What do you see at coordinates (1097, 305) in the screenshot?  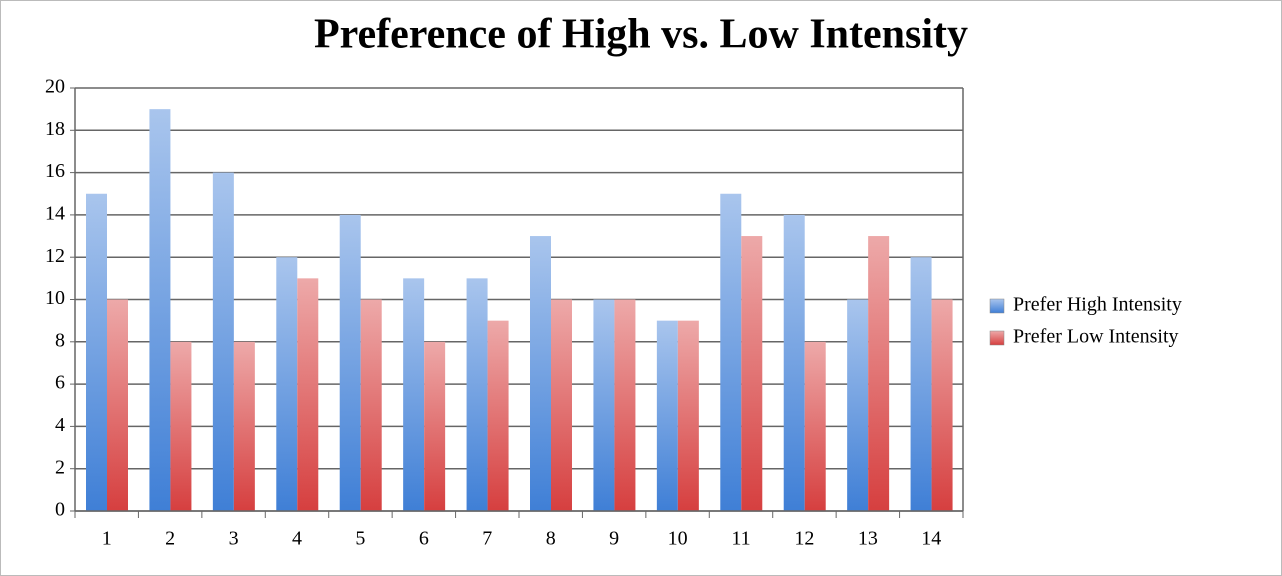 I see `legend-label: Prefer High Intensity` at bounding box center [1097, 305].